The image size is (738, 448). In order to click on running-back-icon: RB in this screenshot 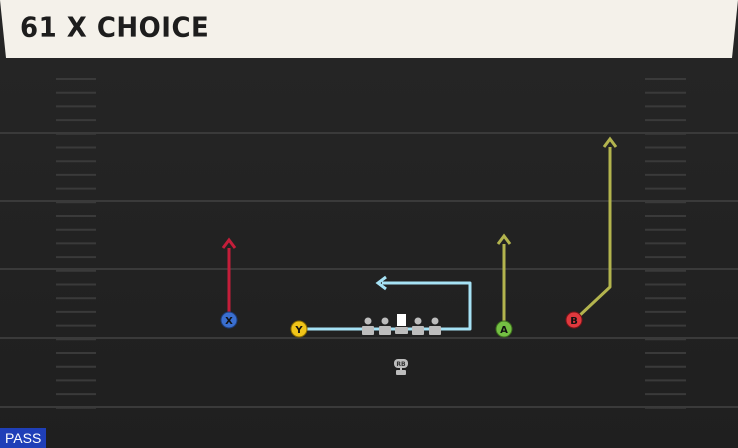, I will do `click(401, 367)`.